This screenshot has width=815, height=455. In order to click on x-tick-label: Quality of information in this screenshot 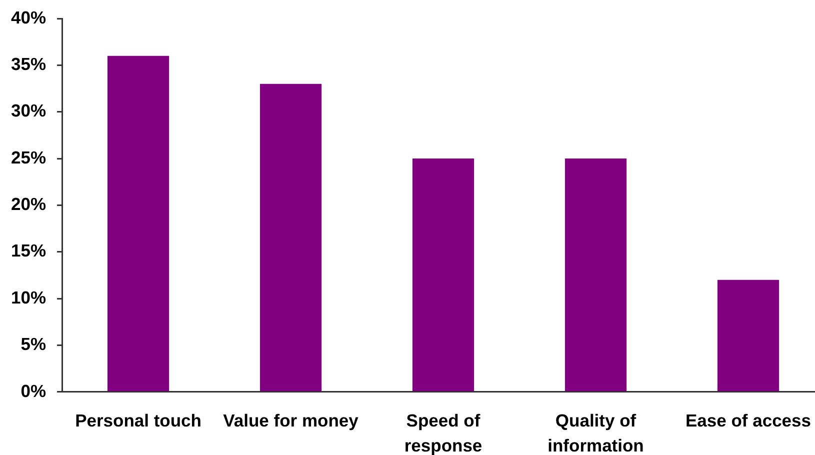, I will do `click(596, 432)`.